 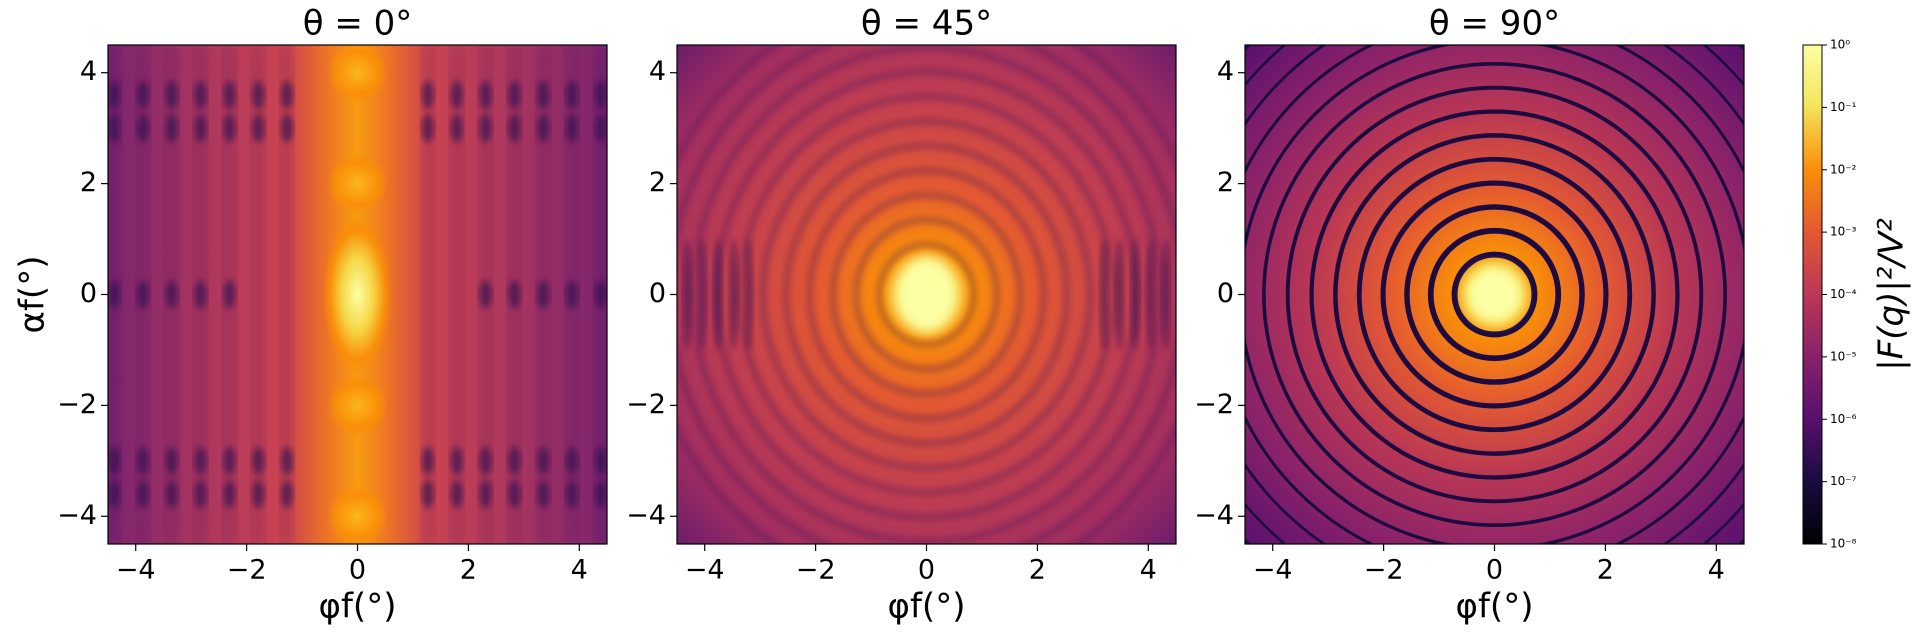 What do you see at coordinates (1812, 294) in the screenshot?
I see `colorbar` at bounding box center [1812, 294].